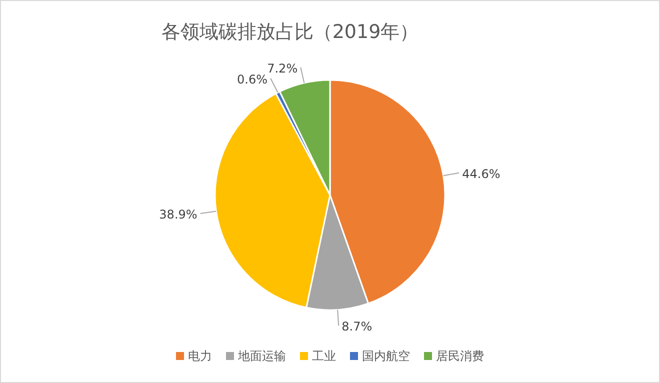 The width and height of the screenshot is (660, 383). What do you see at coordinates (200, 356) in the screenshot?
I see `legend-label: 电力` at bounding box center [200, 356].